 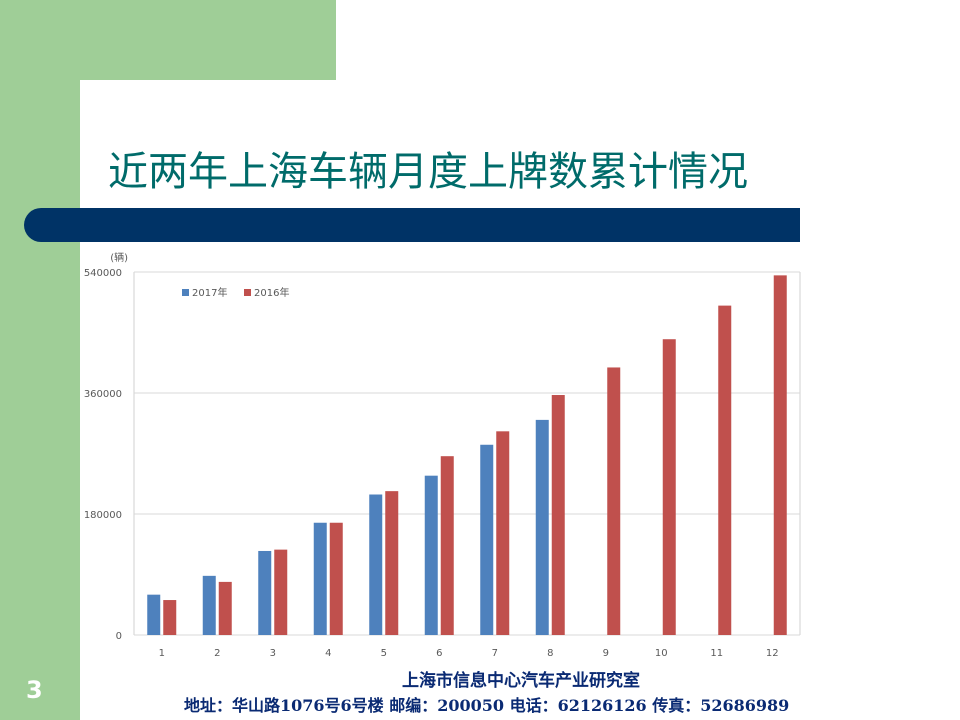 What do you see at coordinates (384, 653) in the screenshot?
I see `x-tick-label: 5` at bounding box center [384, 653].